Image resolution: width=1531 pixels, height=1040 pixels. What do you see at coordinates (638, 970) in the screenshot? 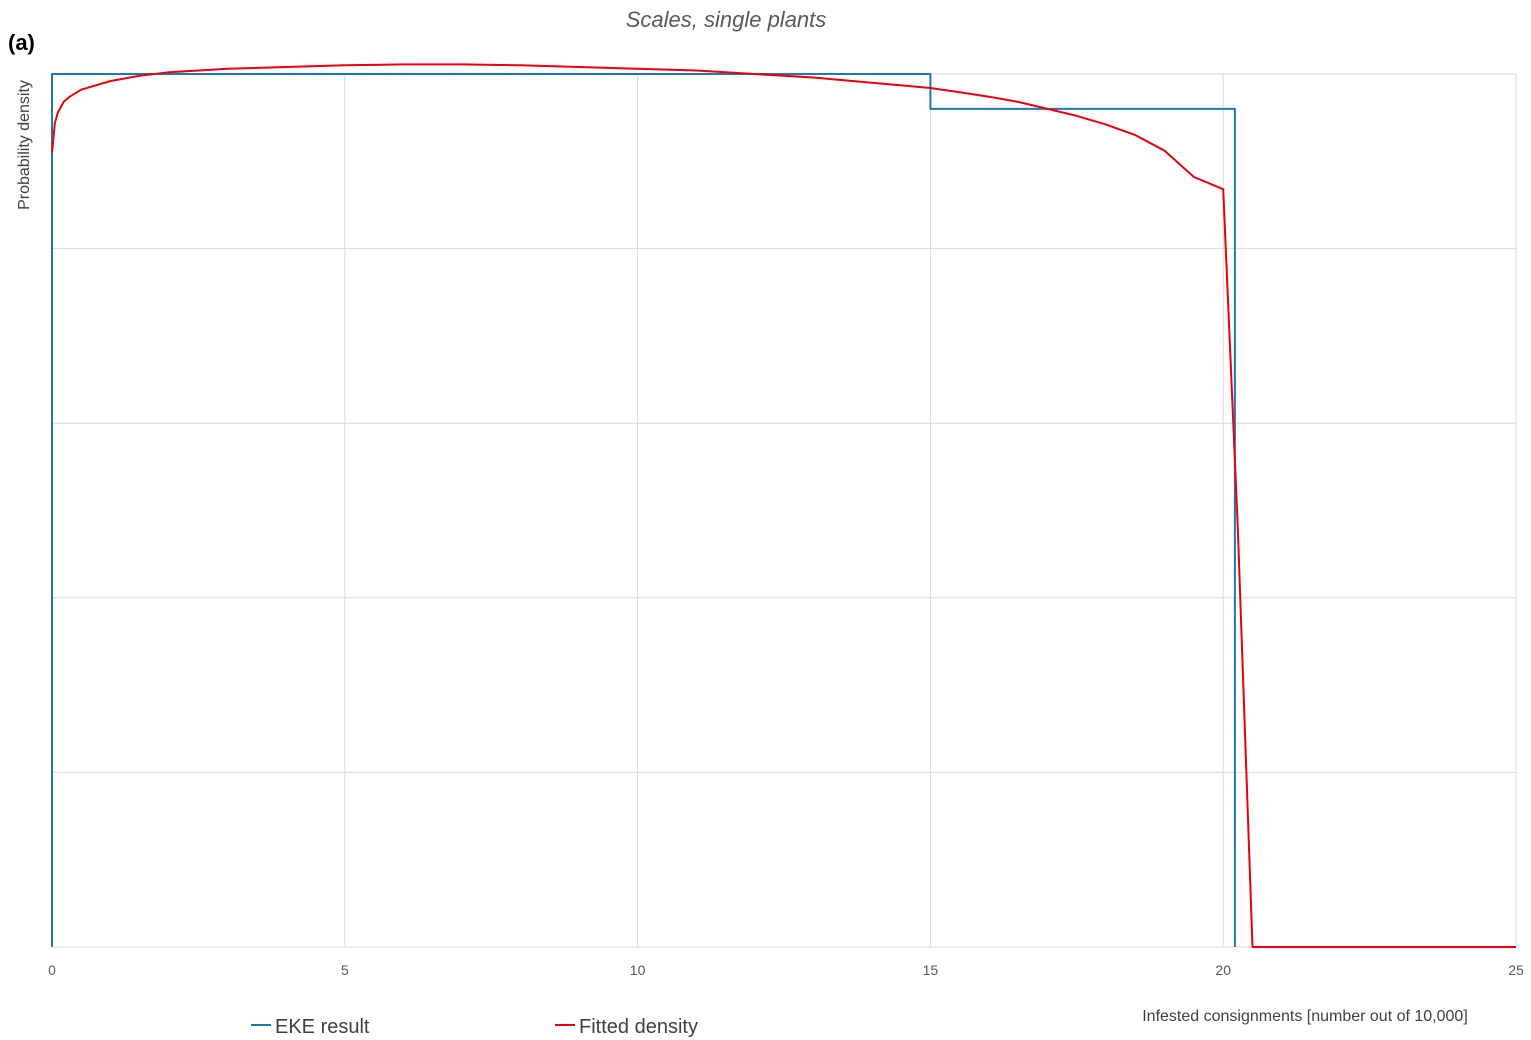
I see `x-tick-label: 10` at bounding box center [638, 970].